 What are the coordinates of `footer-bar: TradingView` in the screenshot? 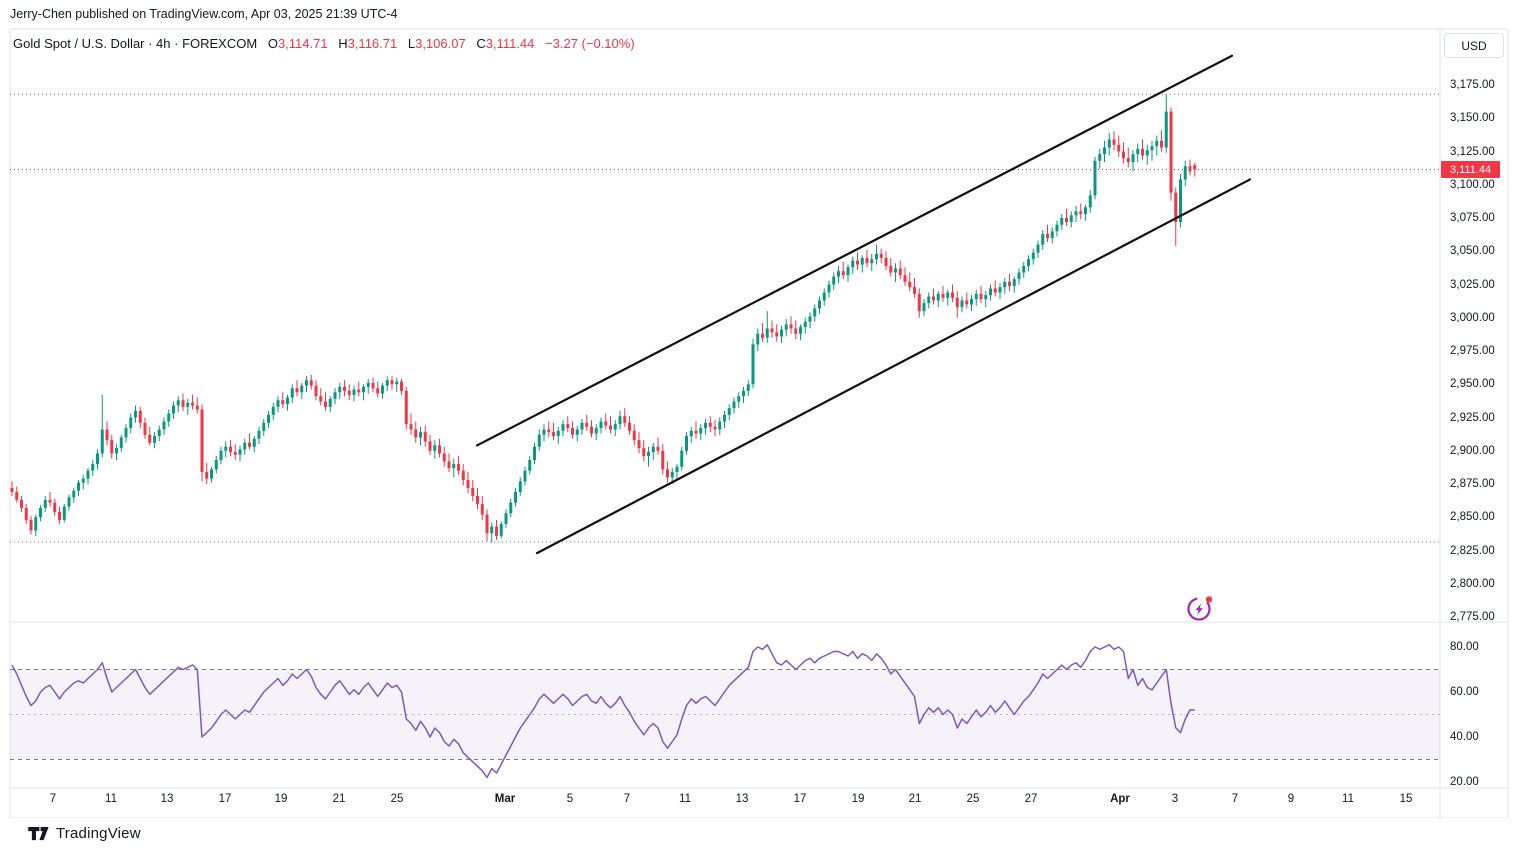 It's located at (759, 833).